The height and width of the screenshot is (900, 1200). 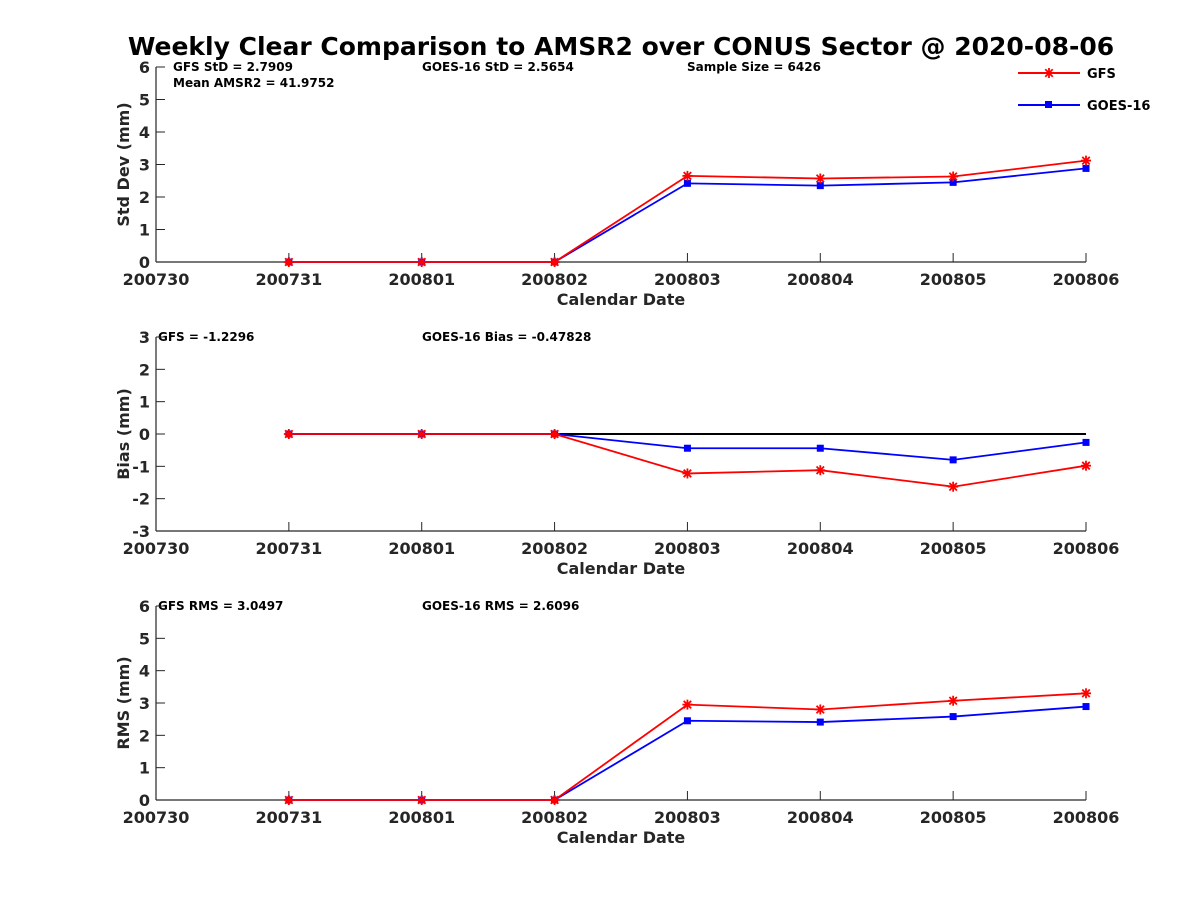 I want to click on gfs-series-line, so click(x=687, y=460).